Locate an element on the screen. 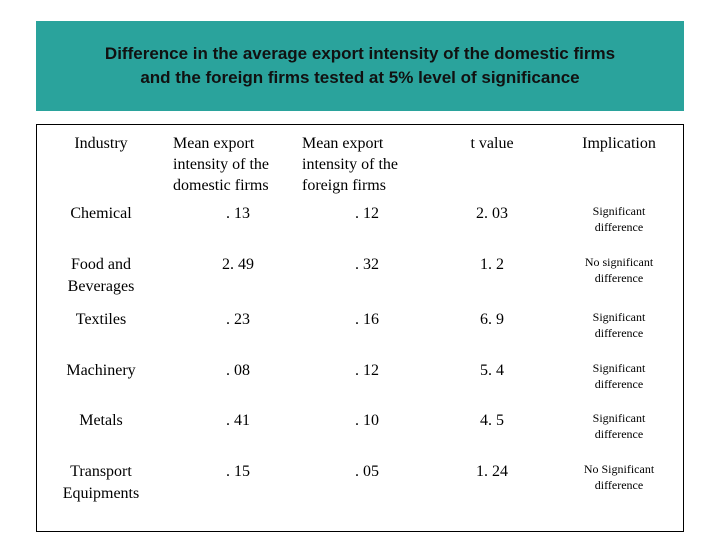  header-domestic-line: Mean export is located at coordinates (214, 143).